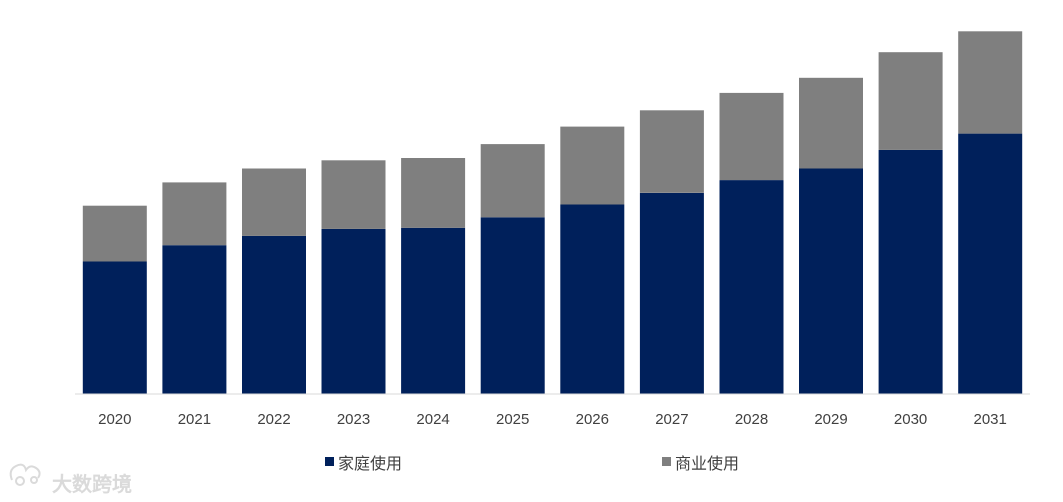 The image size is (1063, 502). Describe the element at coordinates (194, 319) in the screenshot. I see `bar-home-2021` at that location.